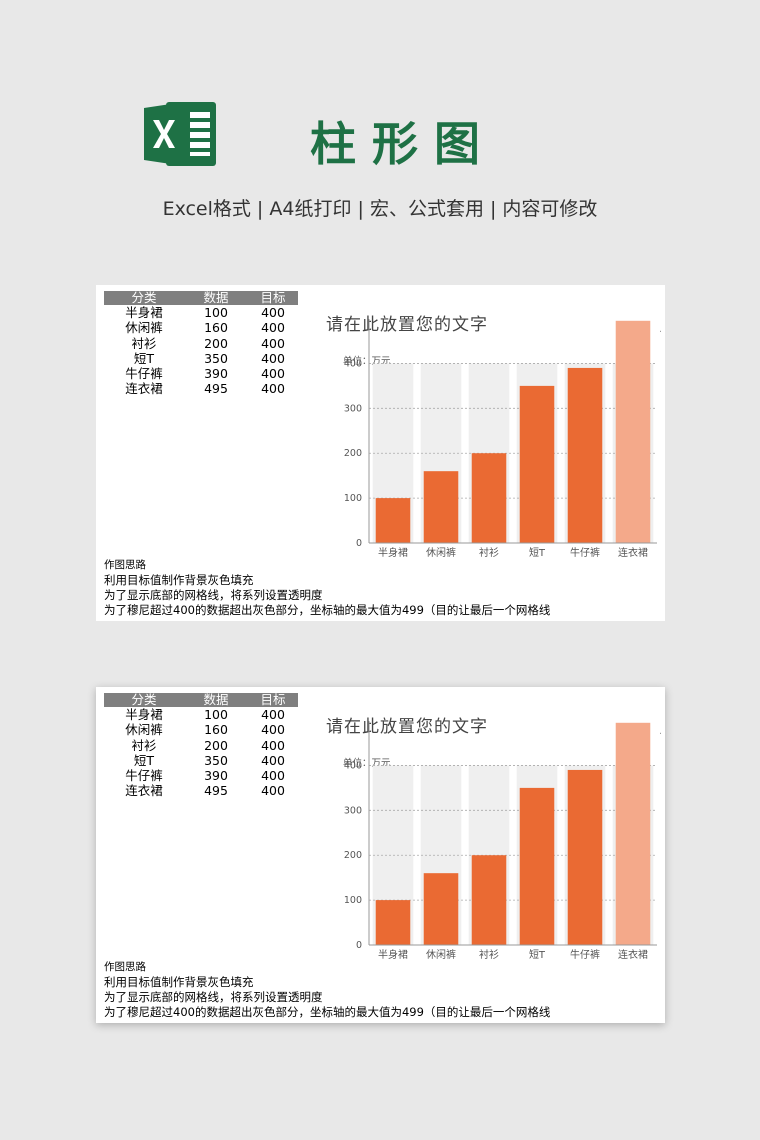  What do you see at coordinates (180, 134) in the screenshot?
I see `excel-logo-icon` at bounding box center [180, 134].